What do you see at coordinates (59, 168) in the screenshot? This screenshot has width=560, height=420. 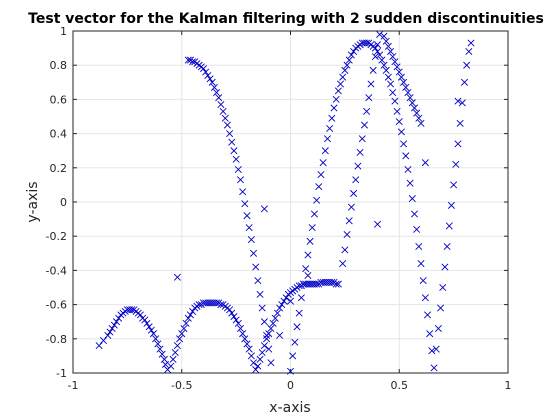 I see `y-tick-label: 0.2` at bounding box center [59, 168].